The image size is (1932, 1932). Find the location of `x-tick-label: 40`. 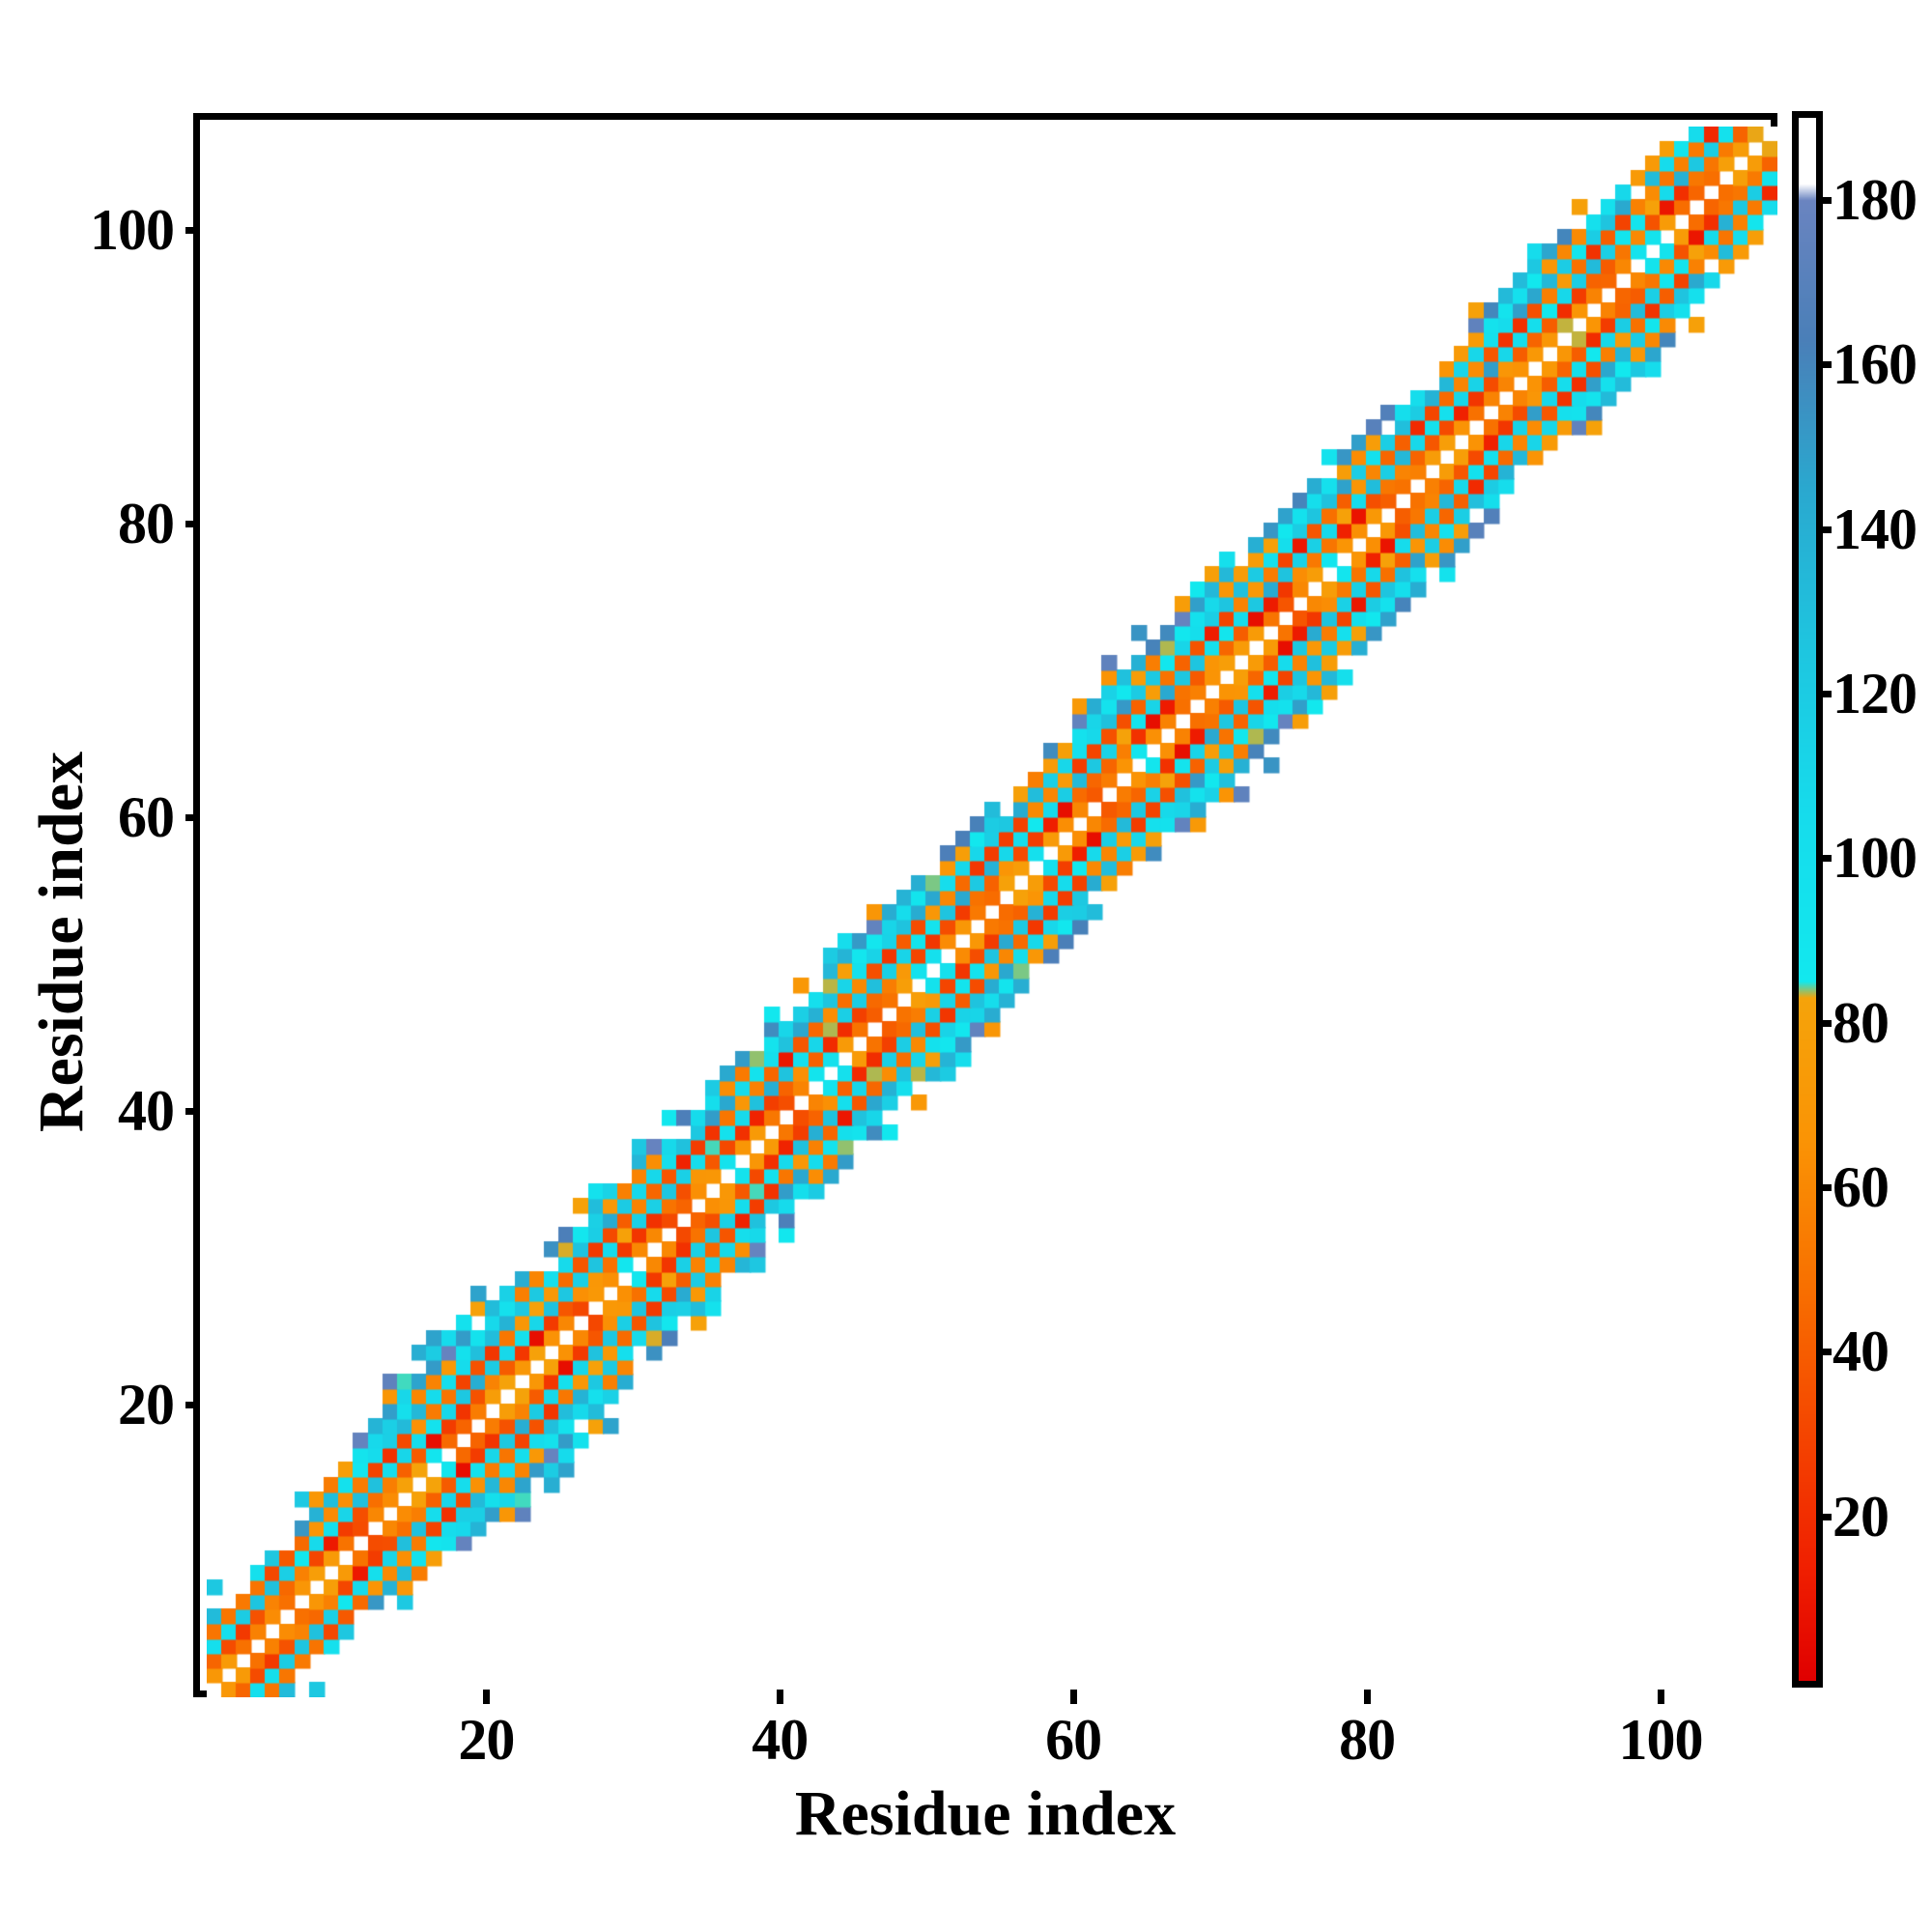

x-tick-label: 40 is located at coordinates (780, 1740).